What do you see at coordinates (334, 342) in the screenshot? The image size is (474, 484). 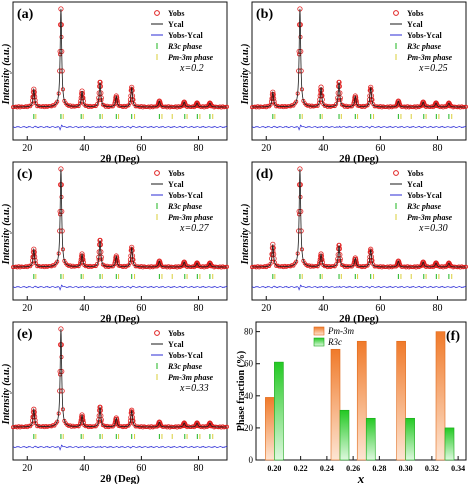 I see `legend-label-r3c: R3c` at bounding box center [334, 342].